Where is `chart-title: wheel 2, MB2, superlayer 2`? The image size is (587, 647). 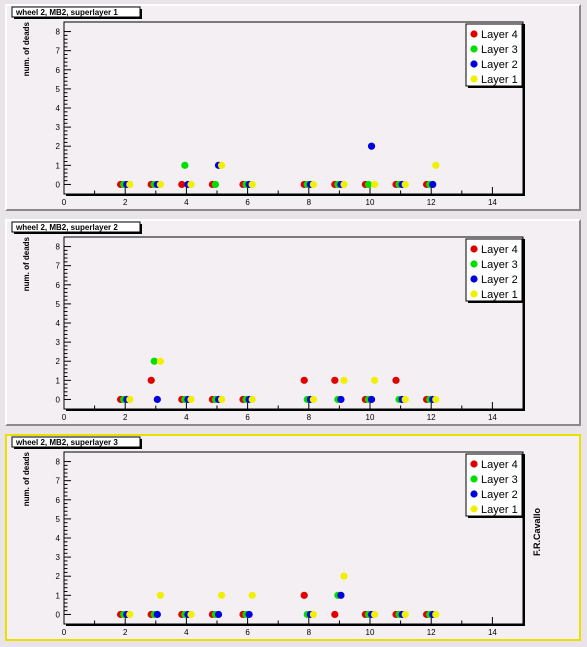 chart-title: wheel 2, MB2, superlayer 2 is located at coordinates (66, 227).